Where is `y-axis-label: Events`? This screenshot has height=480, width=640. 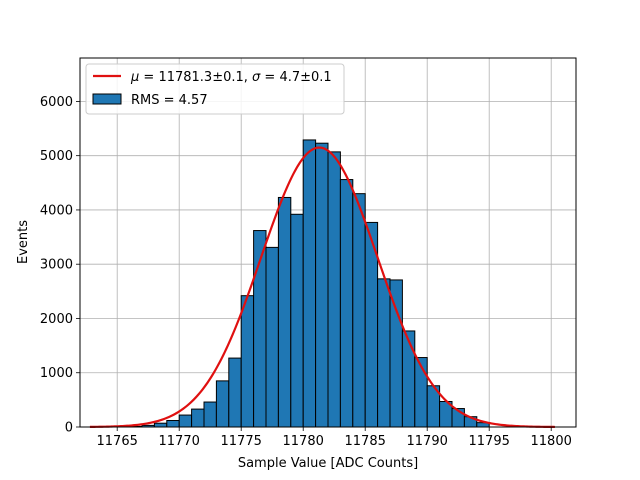 y-axis-label: Events is located at coordinates (23, 242).